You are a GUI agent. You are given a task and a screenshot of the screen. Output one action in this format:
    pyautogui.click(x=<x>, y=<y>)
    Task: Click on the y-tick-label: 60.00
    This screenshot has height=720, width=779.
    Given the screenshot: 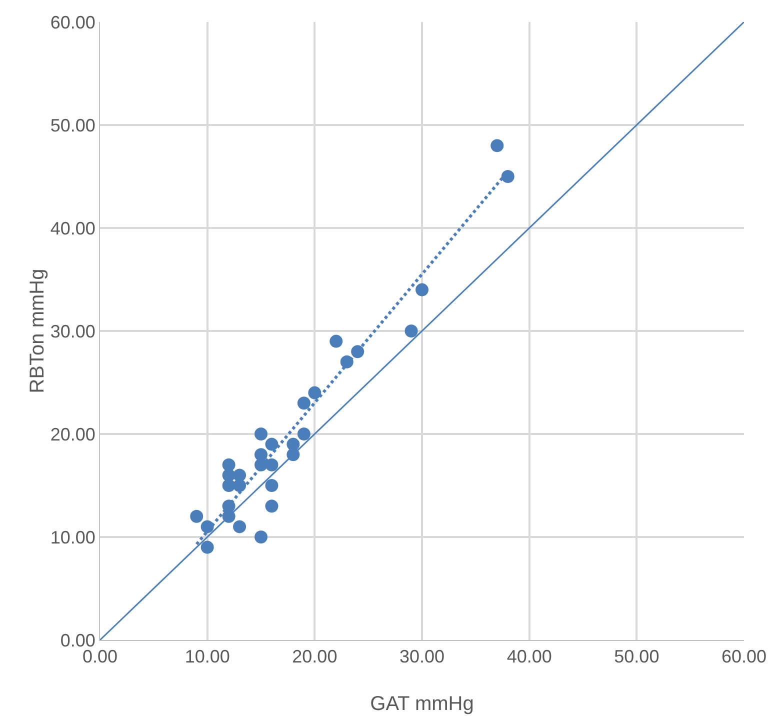 What is the action you would take?
    pyautogui.click(x=73, y=22)
    